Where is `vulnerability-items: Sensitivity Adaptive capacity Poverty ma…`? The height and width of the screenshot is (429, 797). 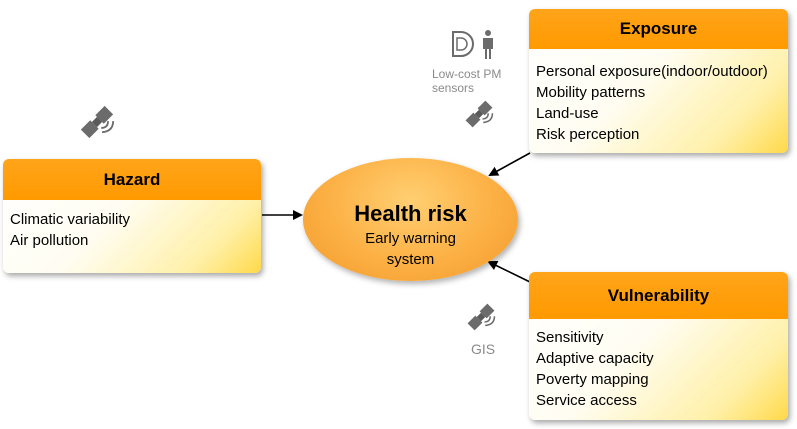 vulnerability-items: Sensitivity Adaptive capacity Poverty ma… is located at coordinates (658, 367).